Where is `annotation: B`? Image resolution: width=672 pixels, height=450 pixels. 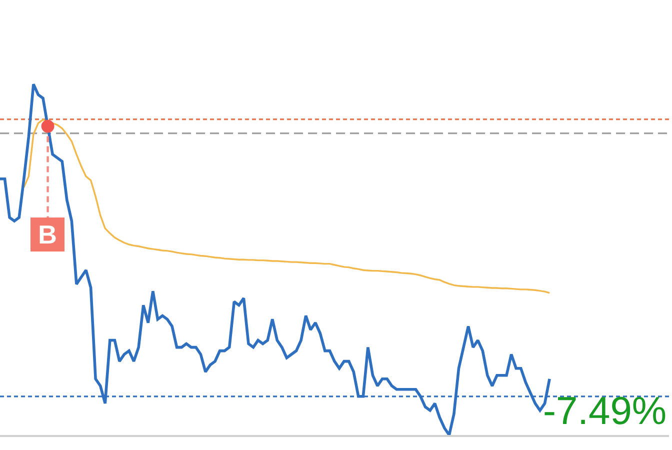
annotation: B is located at coordinates (47, 235).